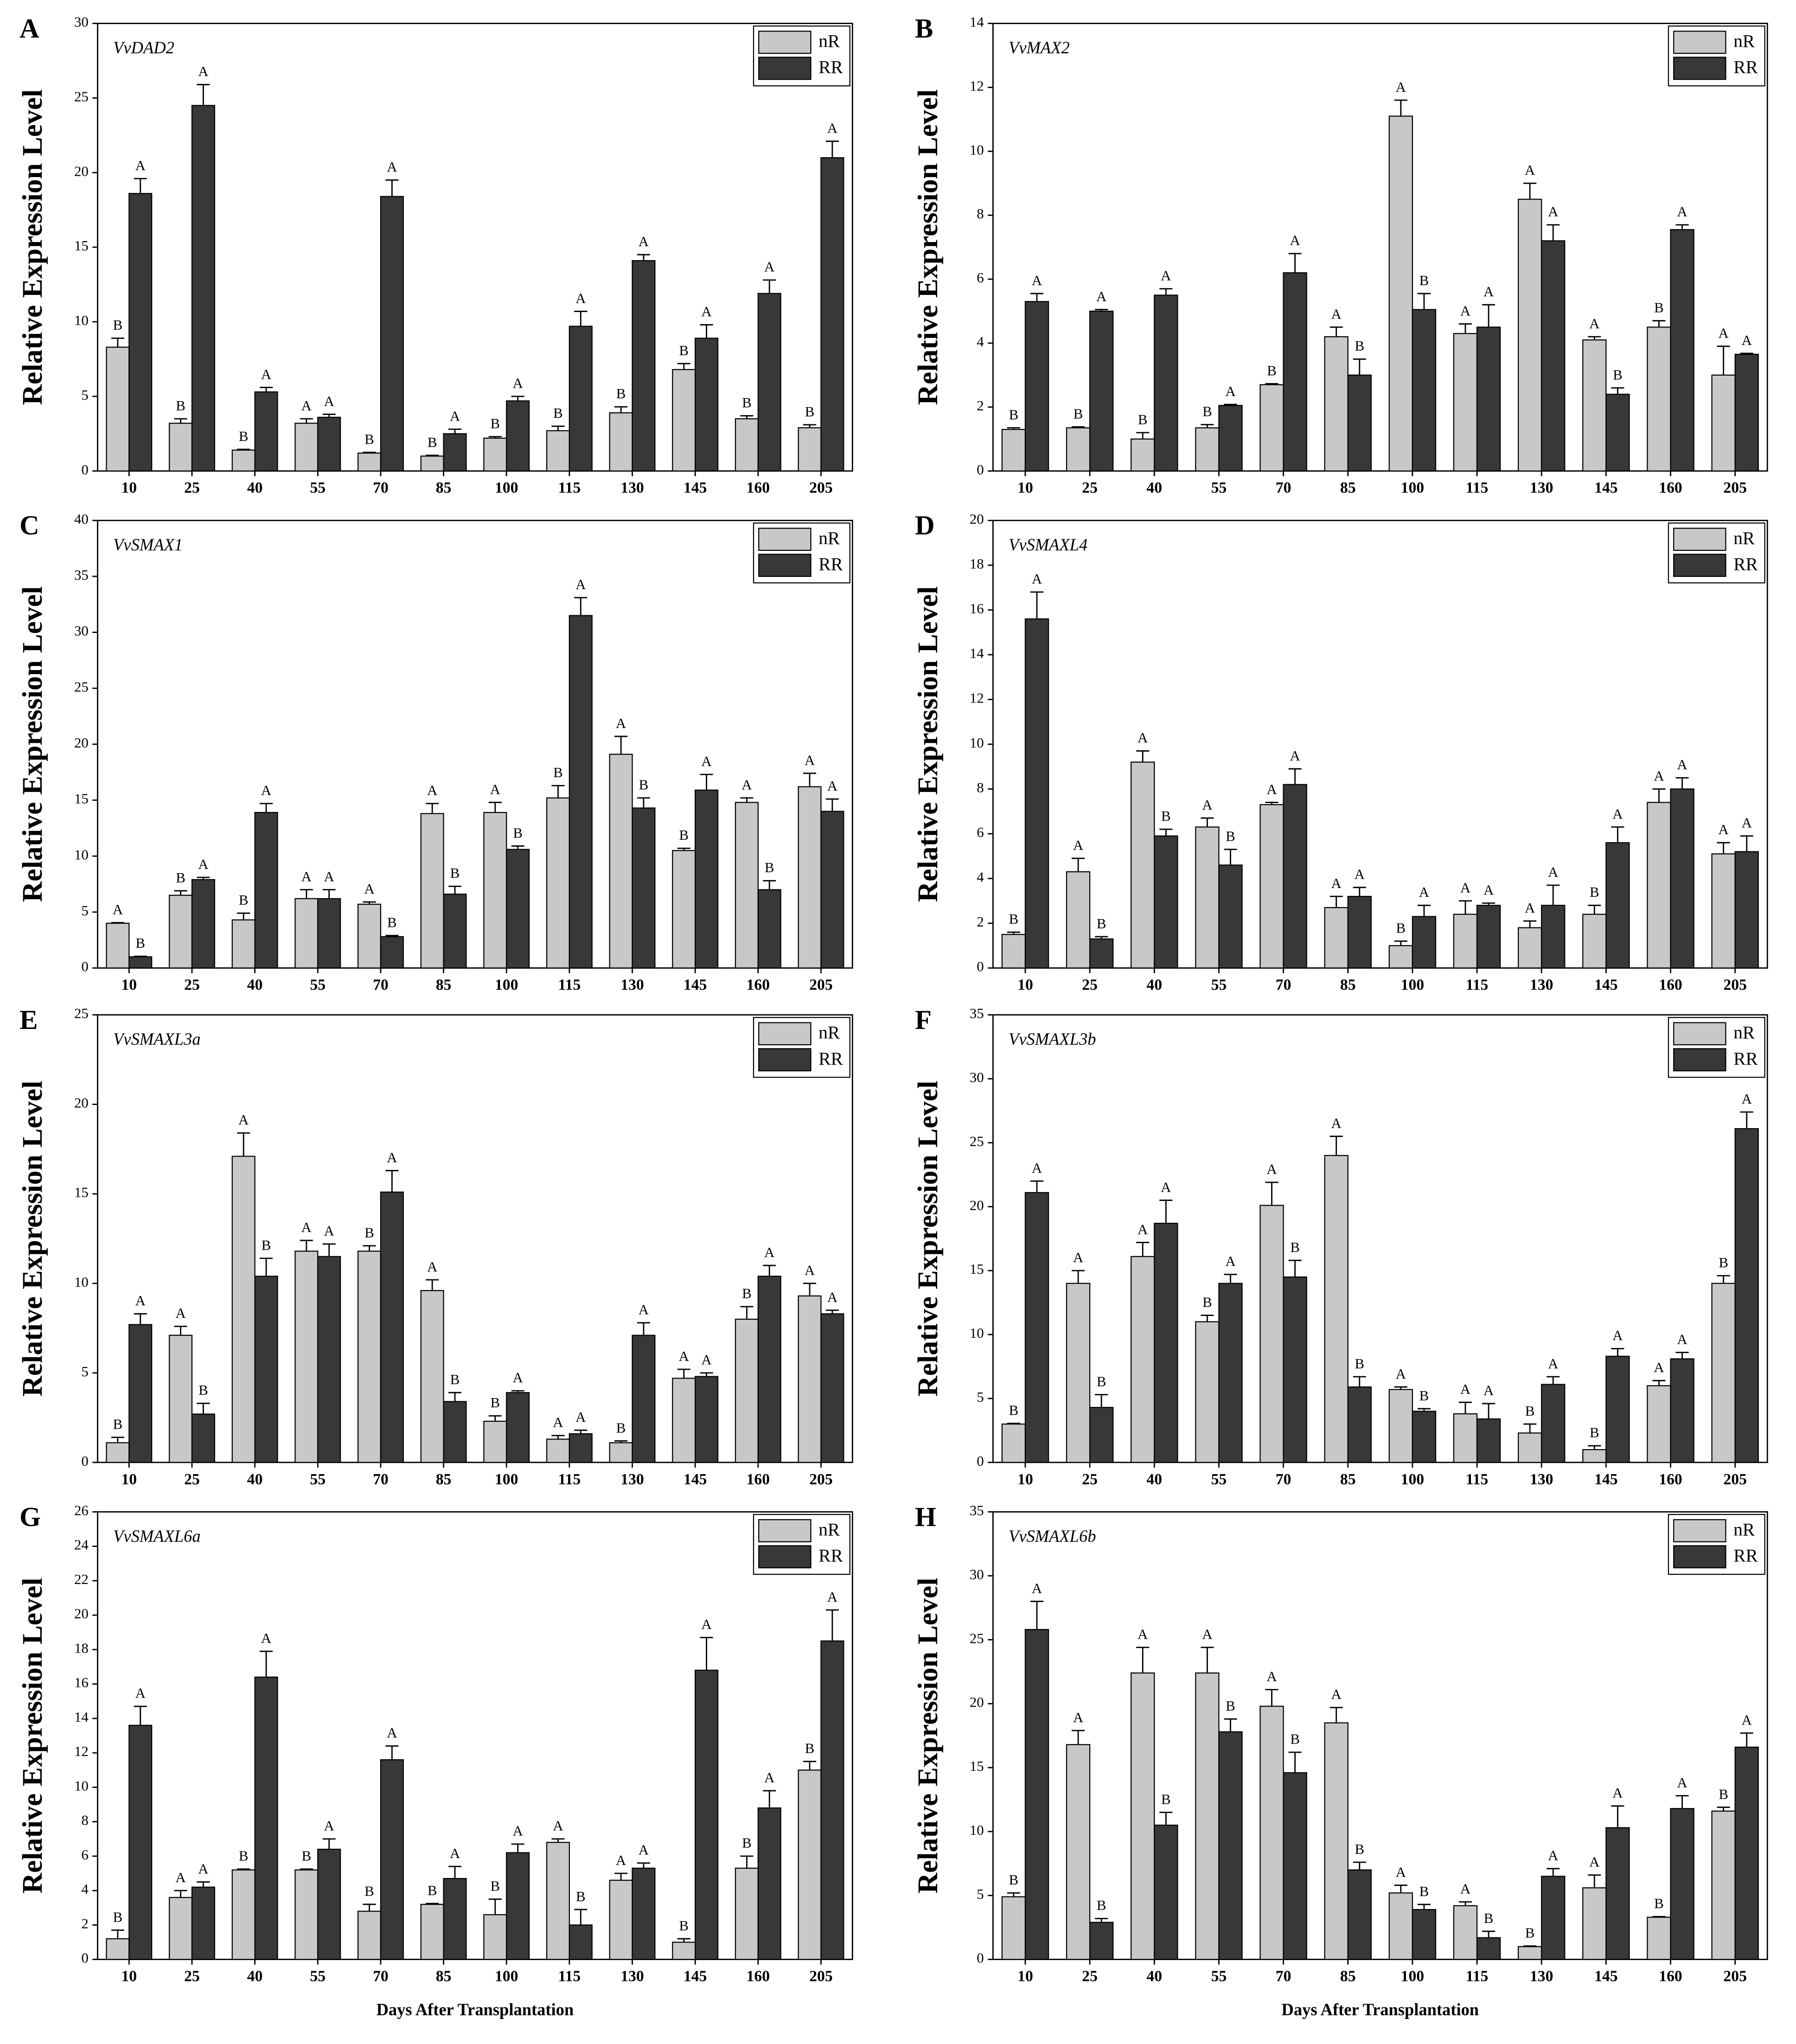 The height and width of the screenshot is (2044, 1796). I want to click on y-tick-label: 22, so click(81, 1579).